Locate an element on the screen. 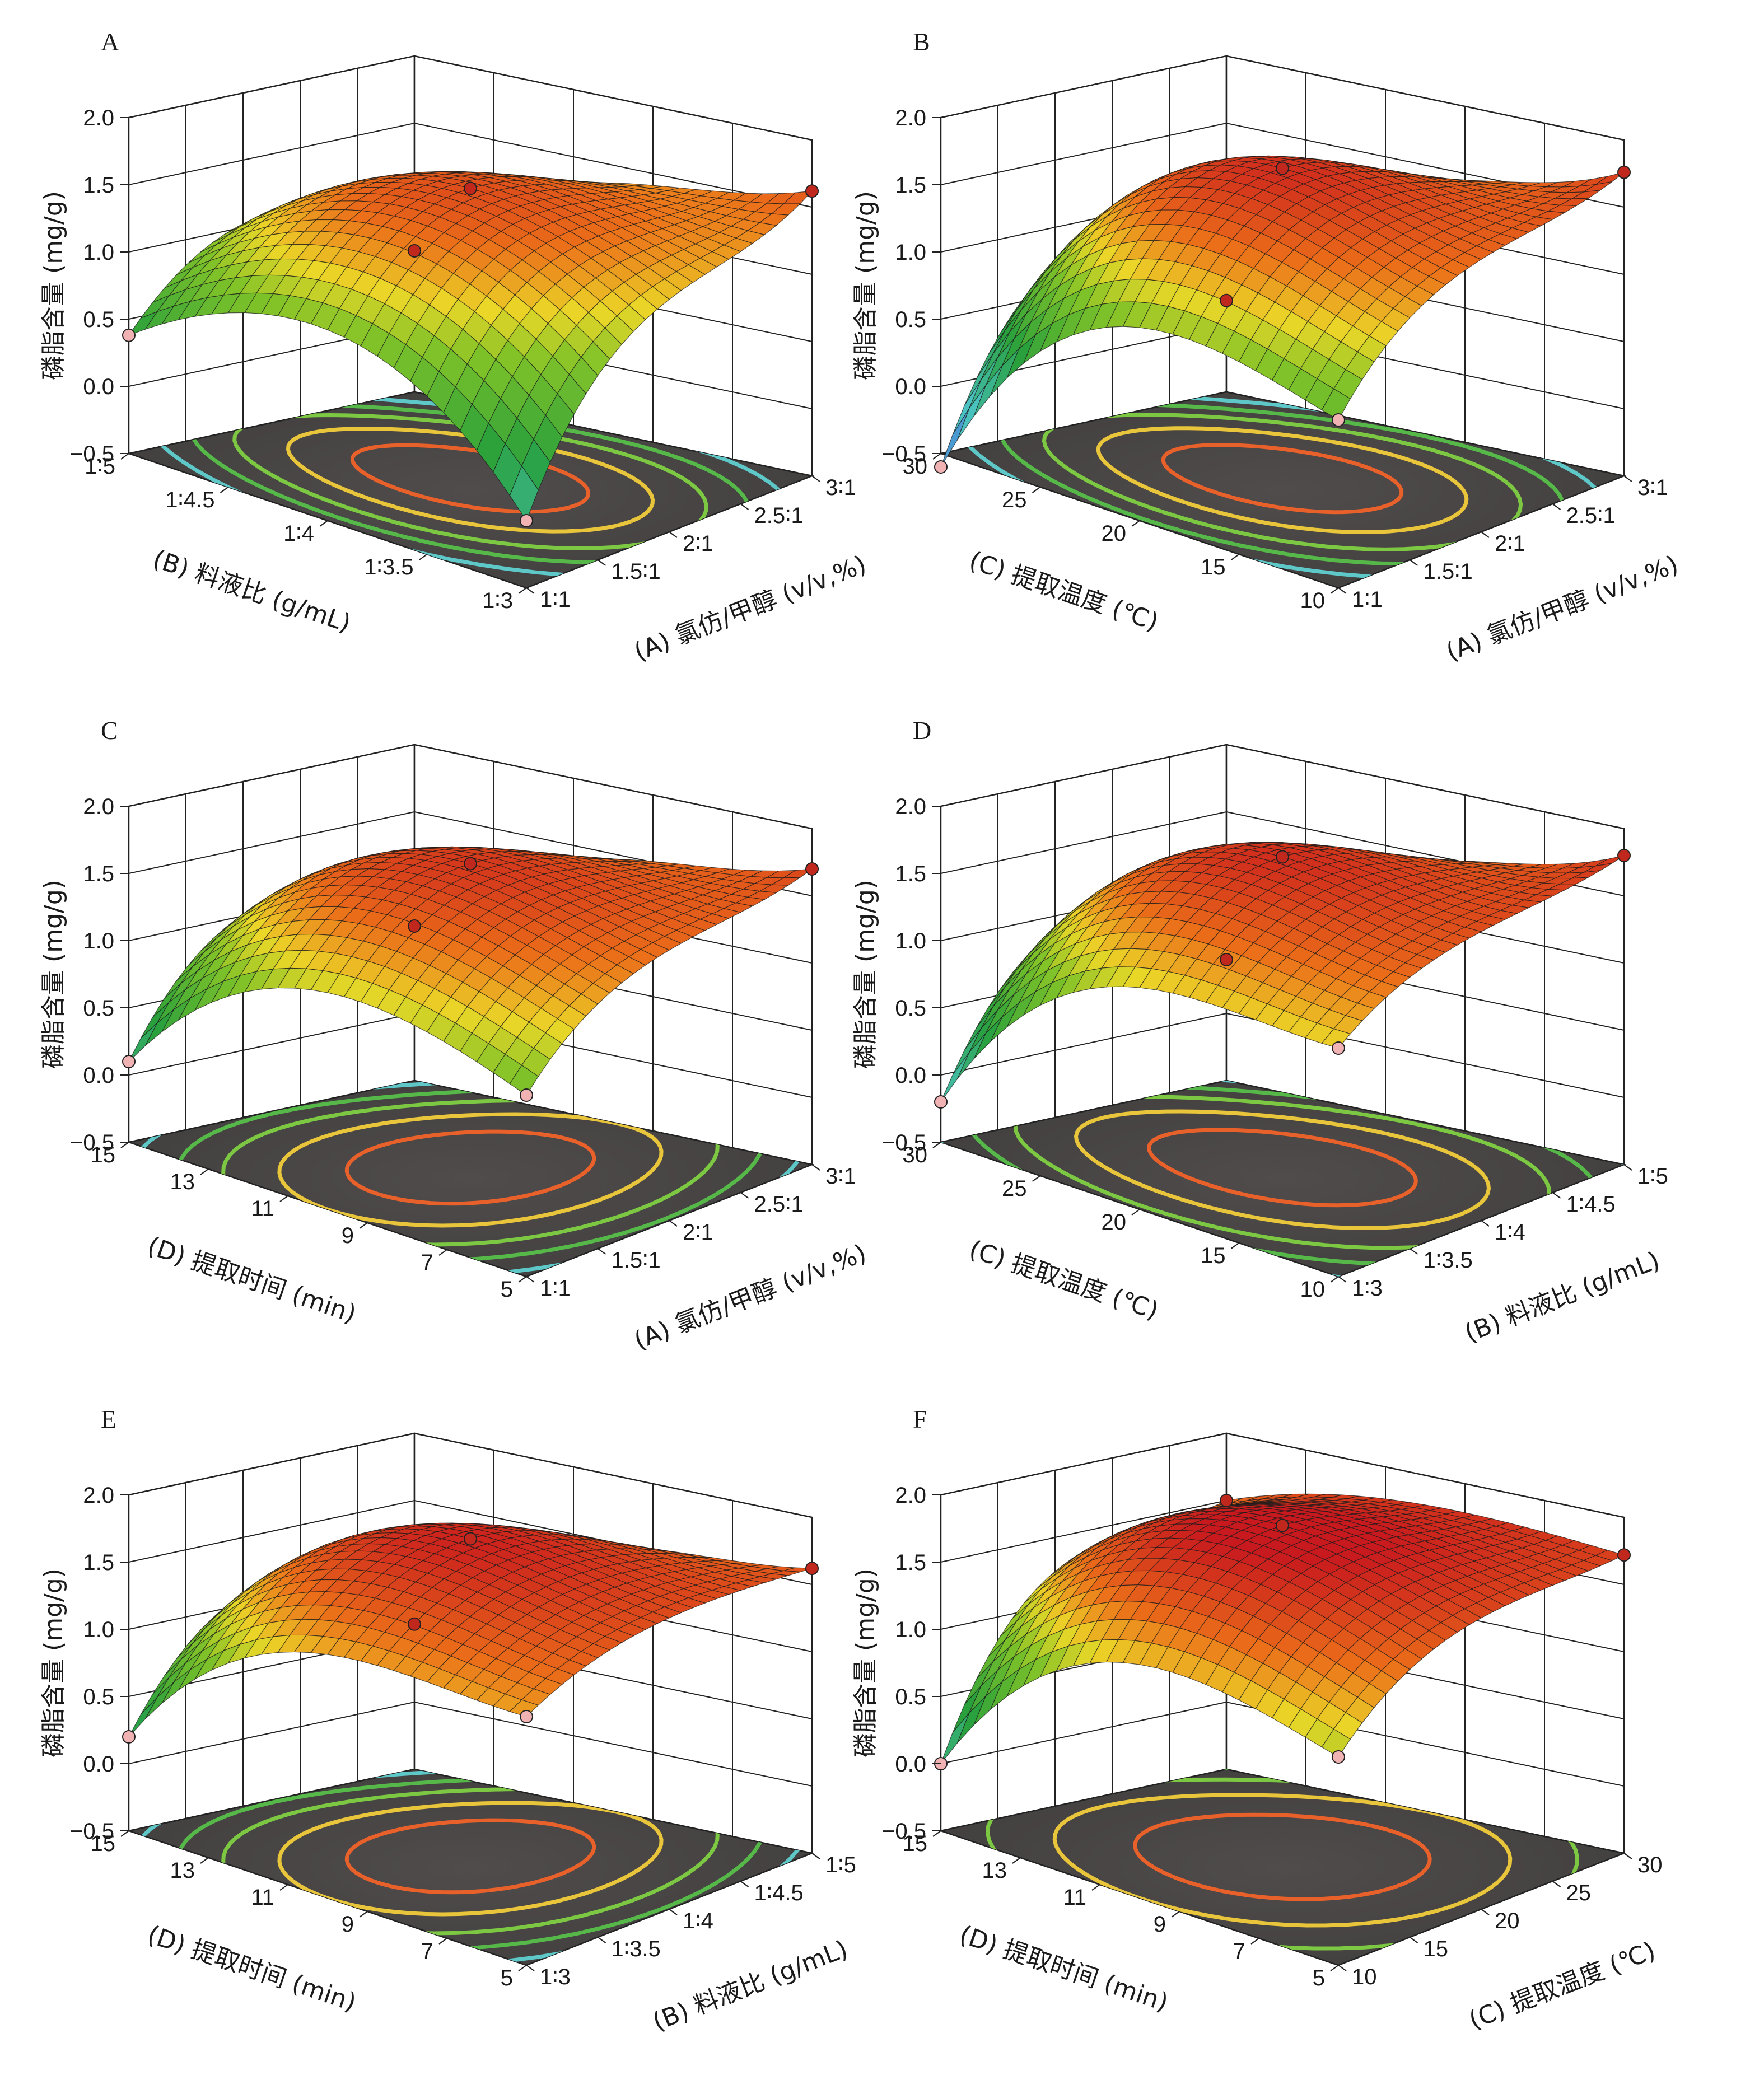  x-tick-label: 30 is located at coordinates (1650, 1865).